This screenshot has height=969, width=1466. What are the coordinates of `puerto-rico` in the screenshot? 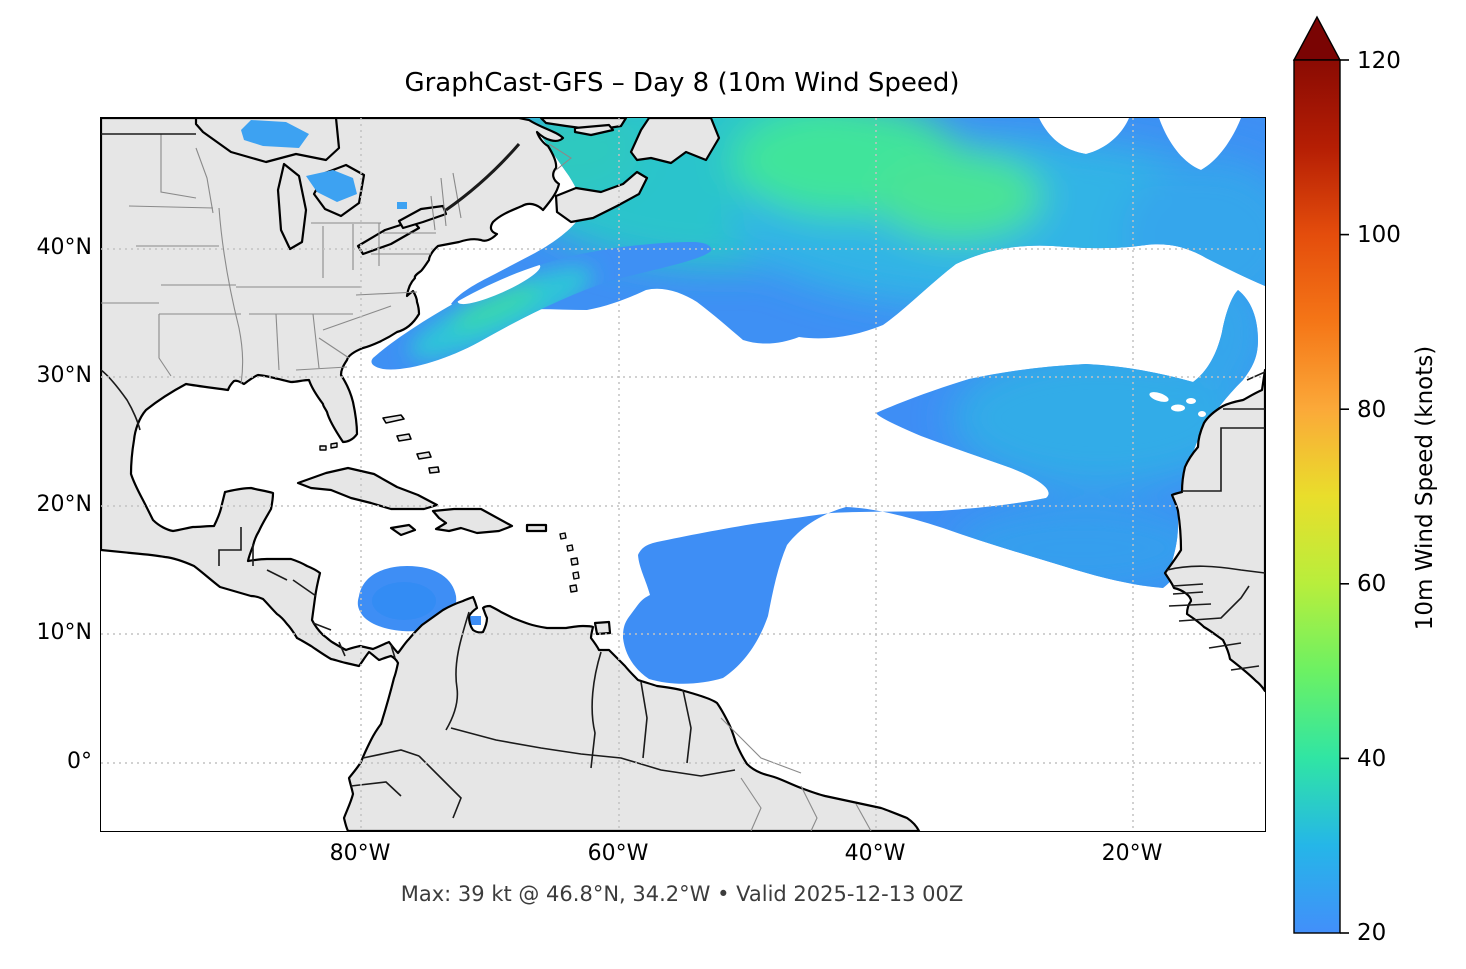 It's located at (536, 528).